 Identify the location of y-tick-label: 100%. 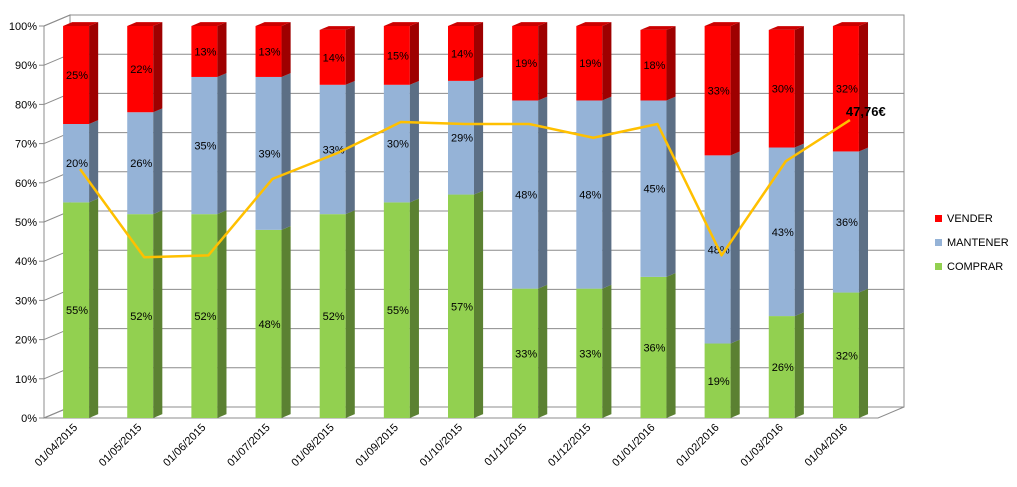
(23, 27).